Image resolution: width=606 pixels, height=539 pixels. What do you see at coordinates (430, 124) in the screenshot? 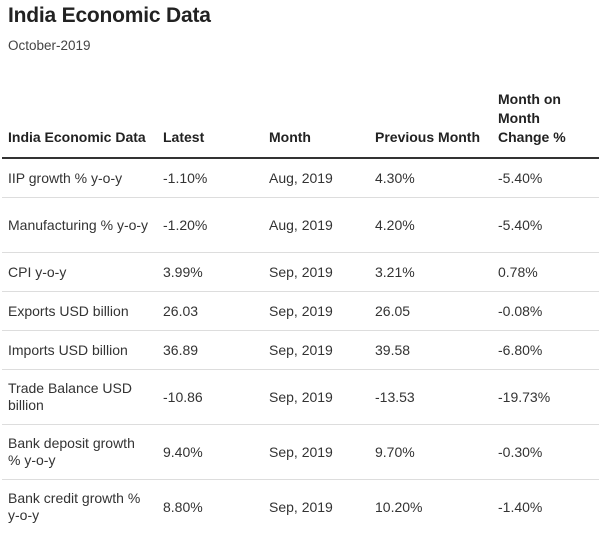
I see `column-header-previous-month: Previous Month` at bounding box center [430, 124].